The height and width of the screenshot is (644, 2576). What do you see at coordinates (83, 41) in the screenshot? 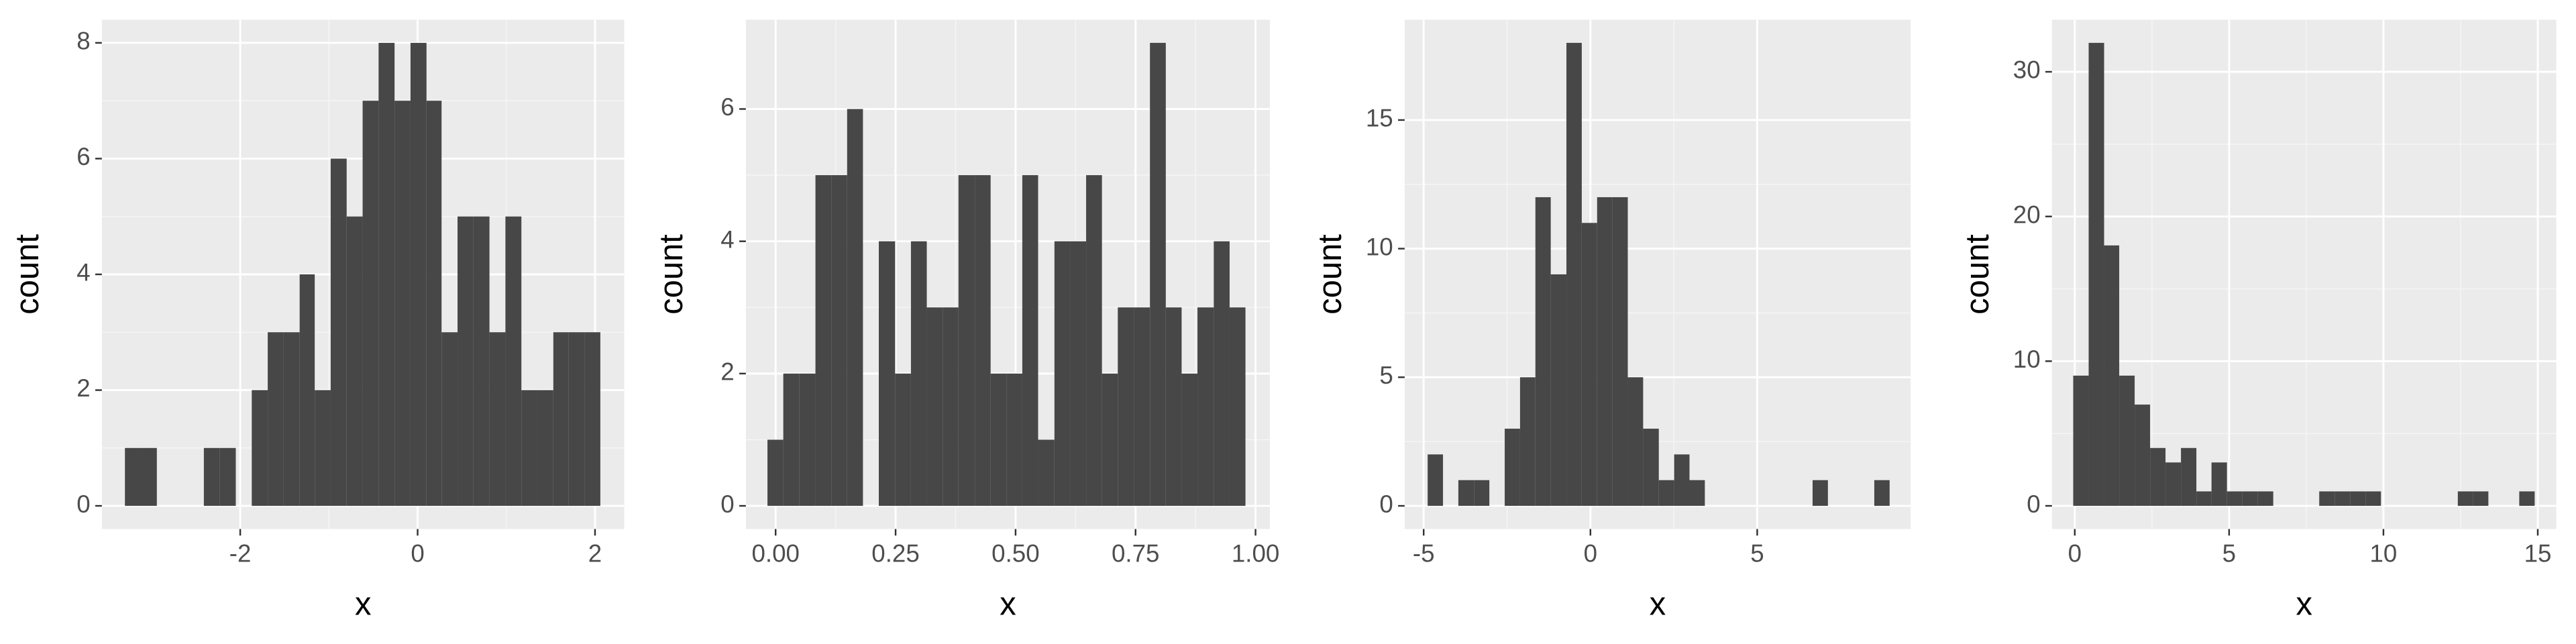
I see `y-tick-label: 8` at bounding box center [83, 41].